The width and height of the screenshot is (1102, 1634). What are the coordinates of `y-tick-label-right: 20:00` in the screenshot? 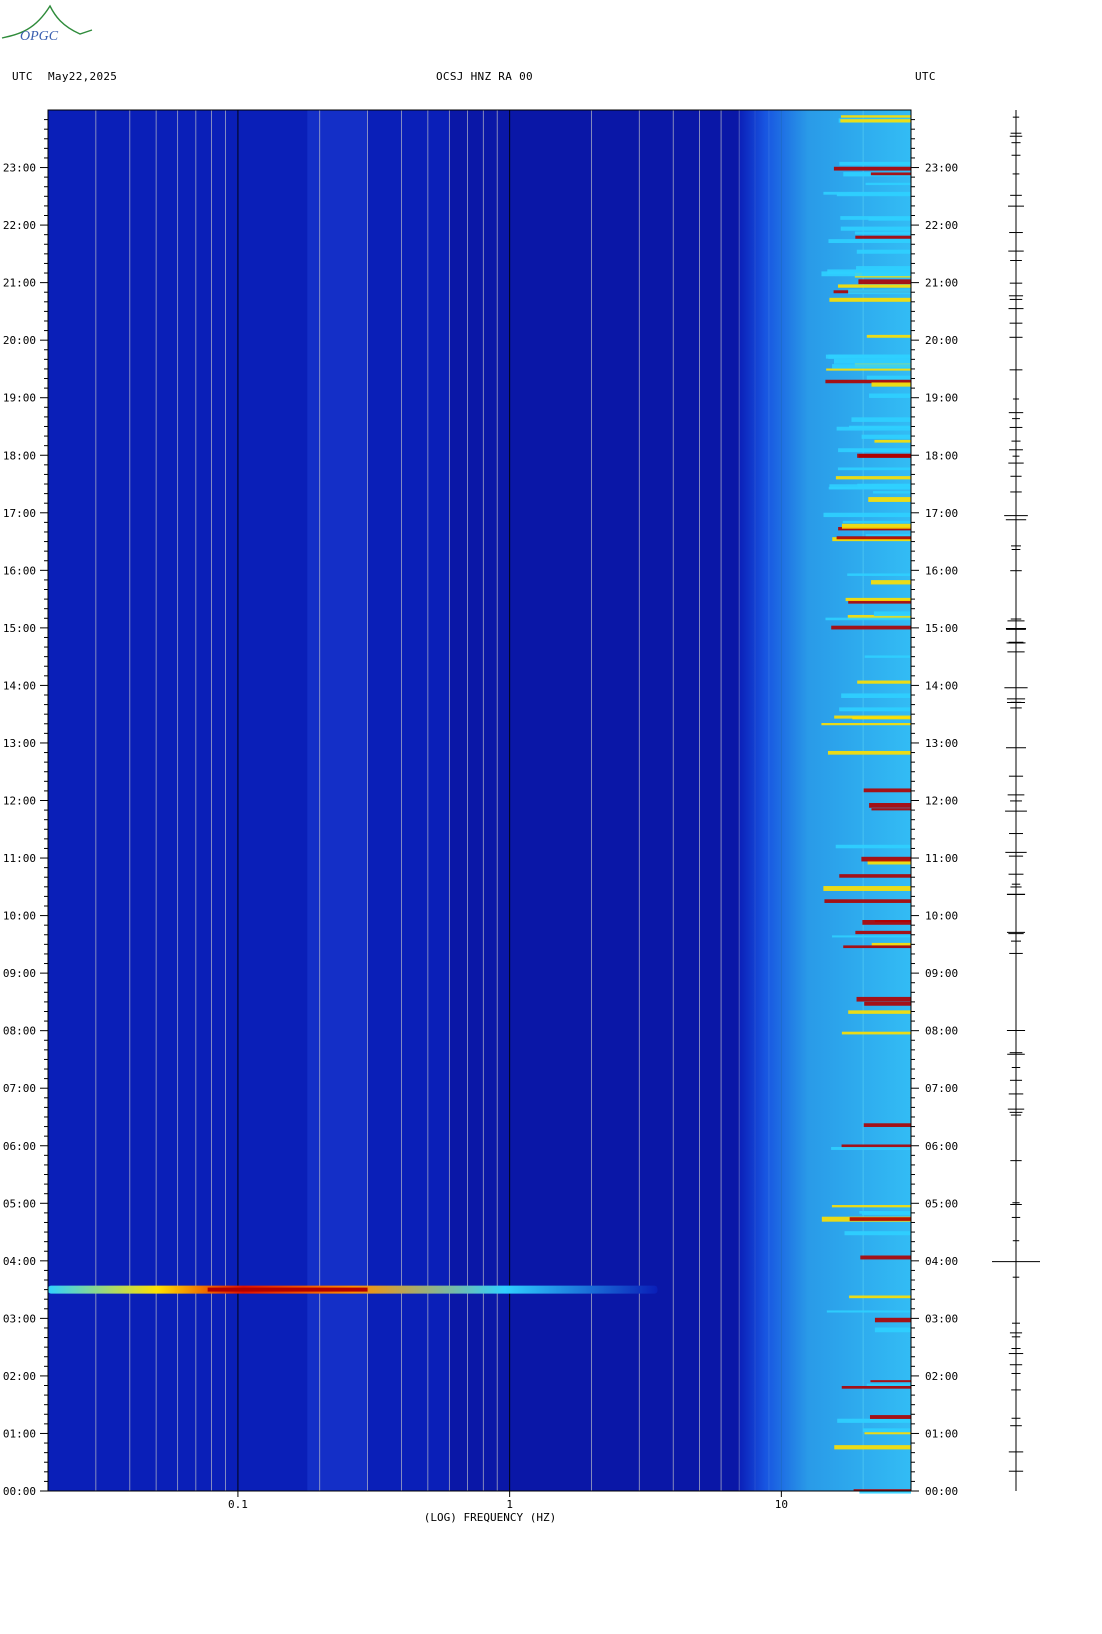 It's located at (941, 340).